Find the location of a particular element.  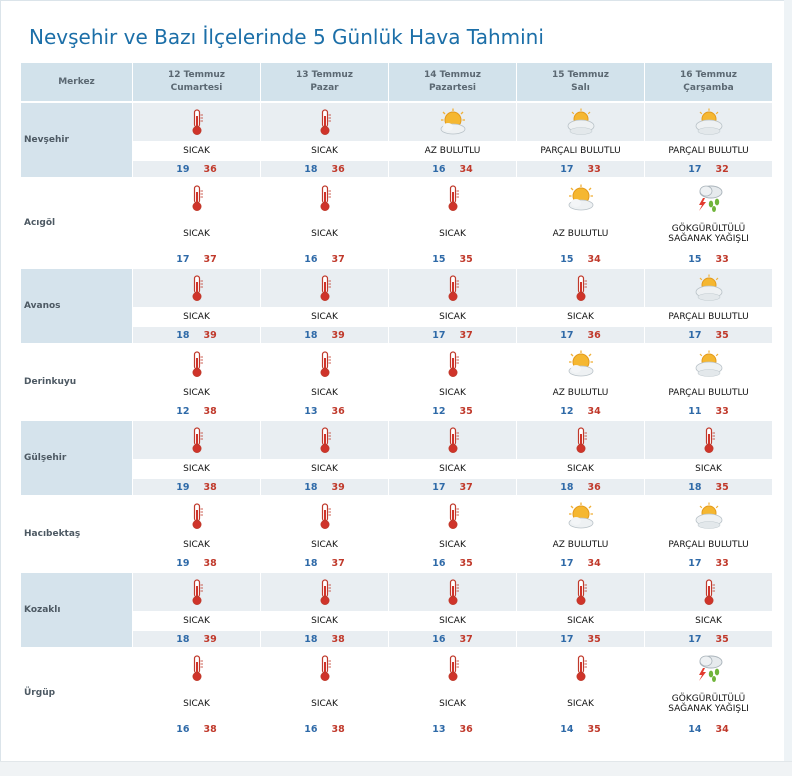

temperature-cell: 14 35 is located at coordinates (580, 729).